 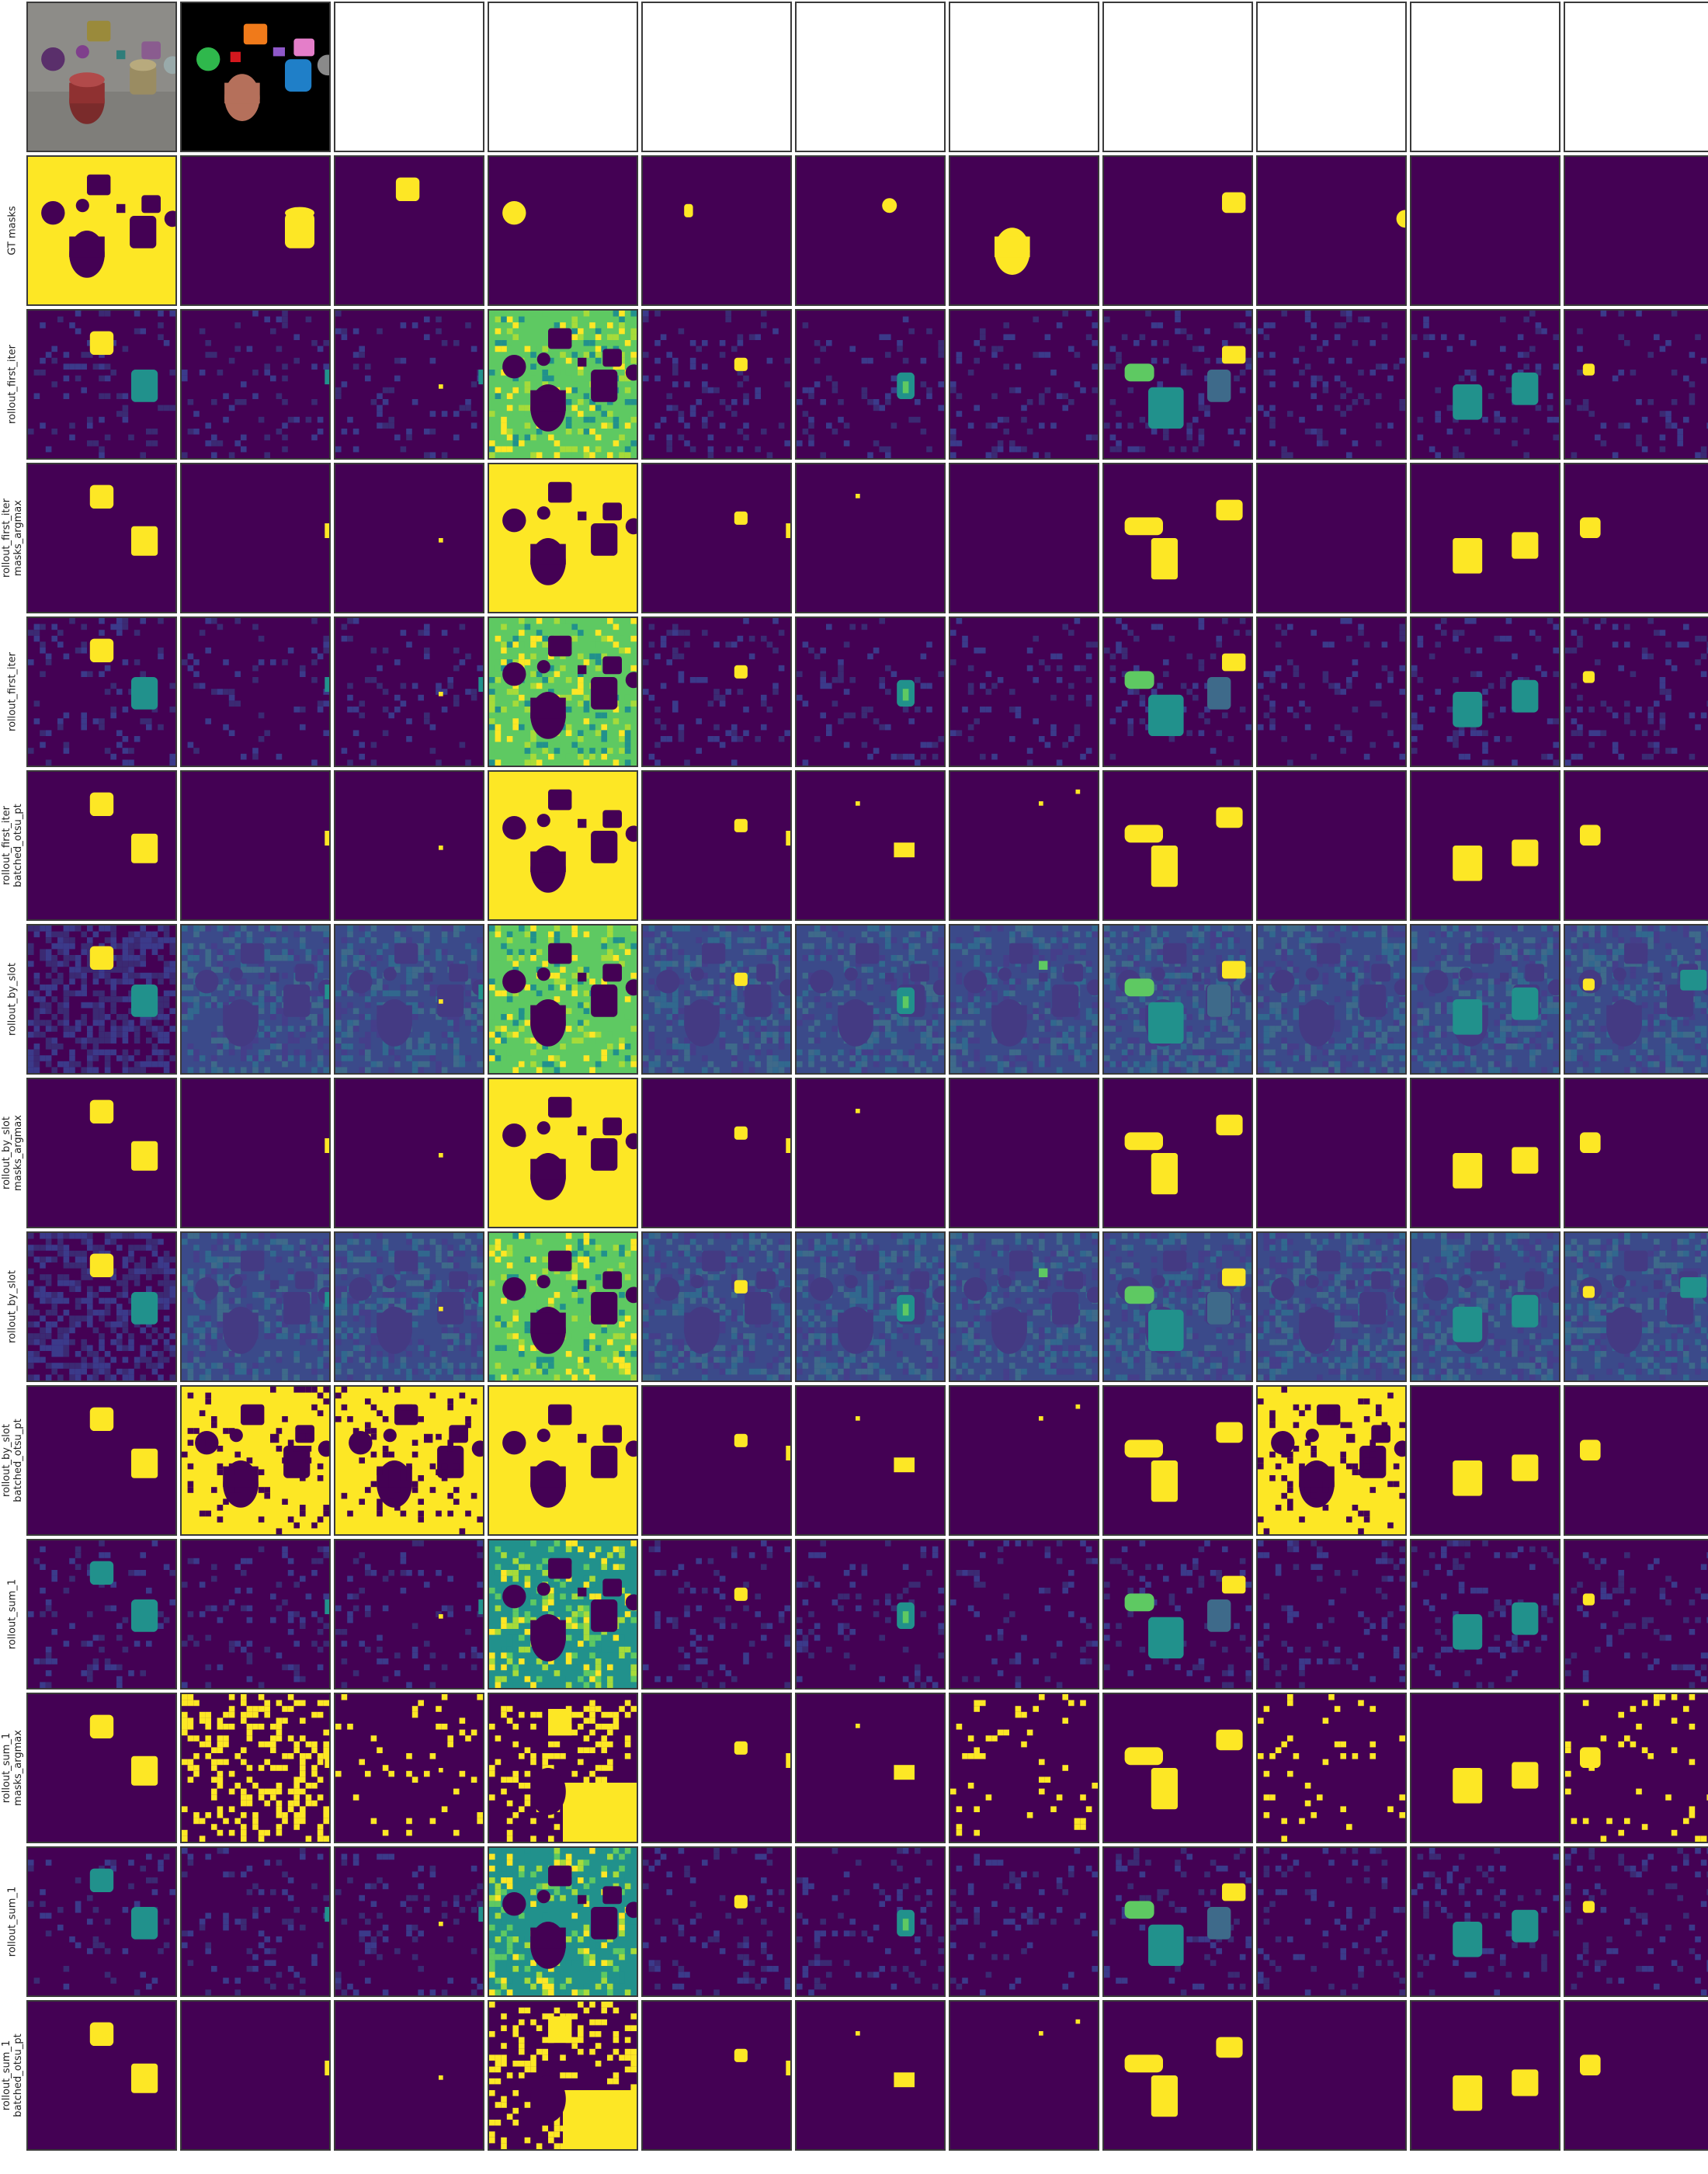 I want to click on row-label-r3: rollout_first_iter masks_argmax, so click(x=13, y=538).